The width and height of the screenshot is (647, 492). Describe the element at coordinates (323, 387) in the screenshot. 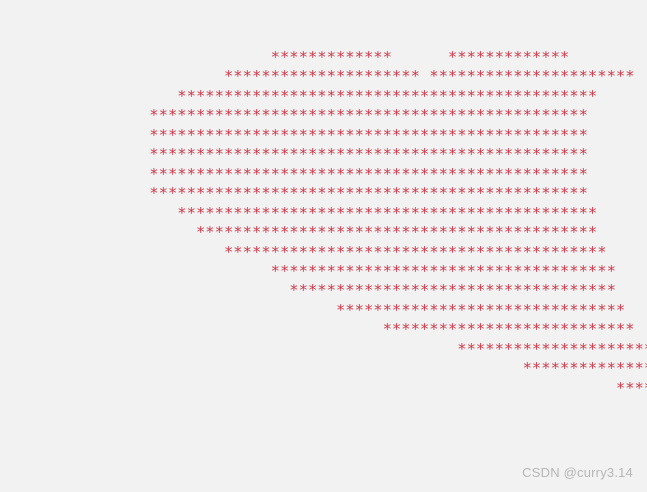

I see `art-row: ***********` at that location.